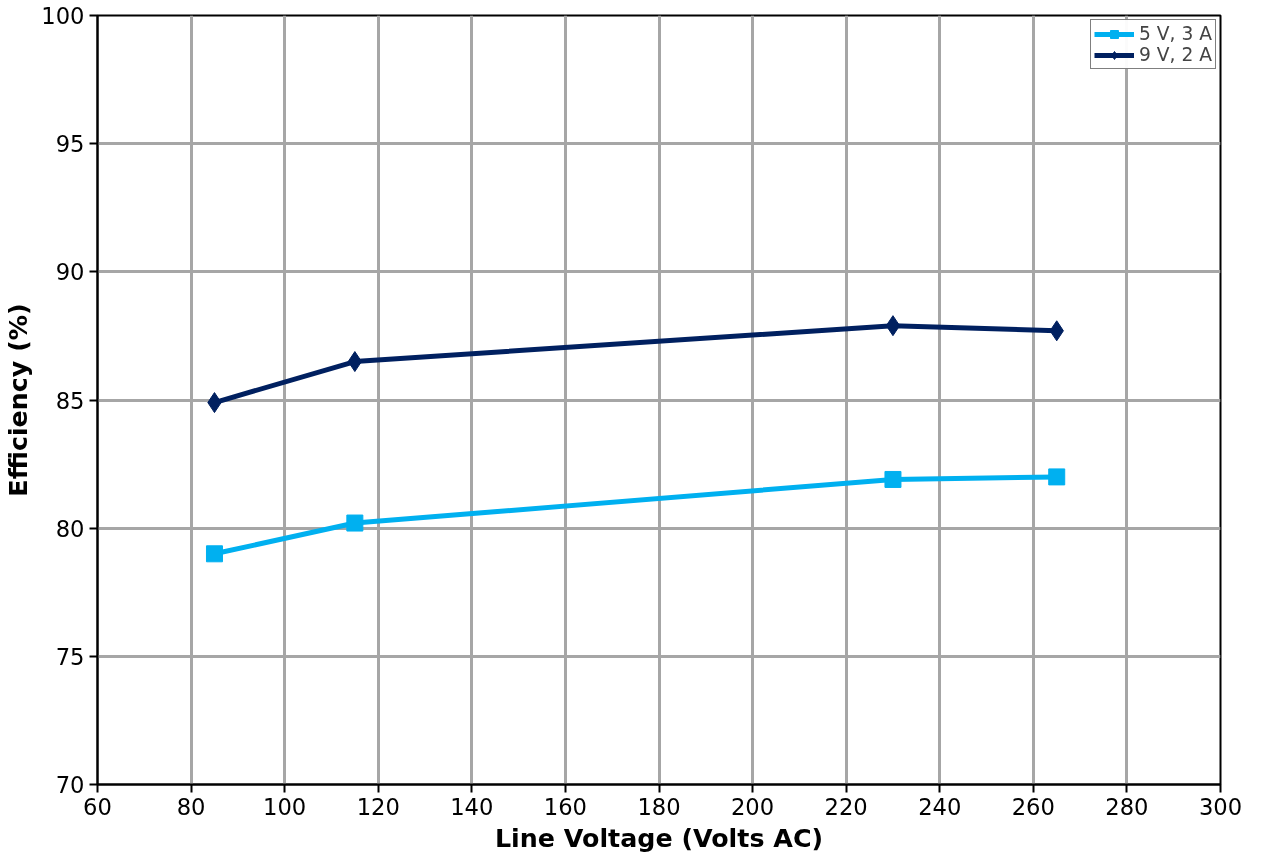 Image resolution: width=1261 pixels, height=863 pixels. Describe the element at coordinates (63, 16) in the screenshot. I see `y-tick-label: 100` at that location.